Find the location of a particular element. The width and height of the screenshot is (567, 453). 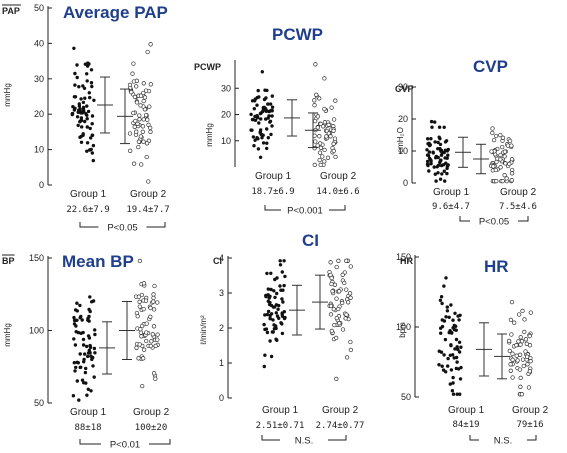

significance-label: P<0.05 is located at coordinates (494, 222).